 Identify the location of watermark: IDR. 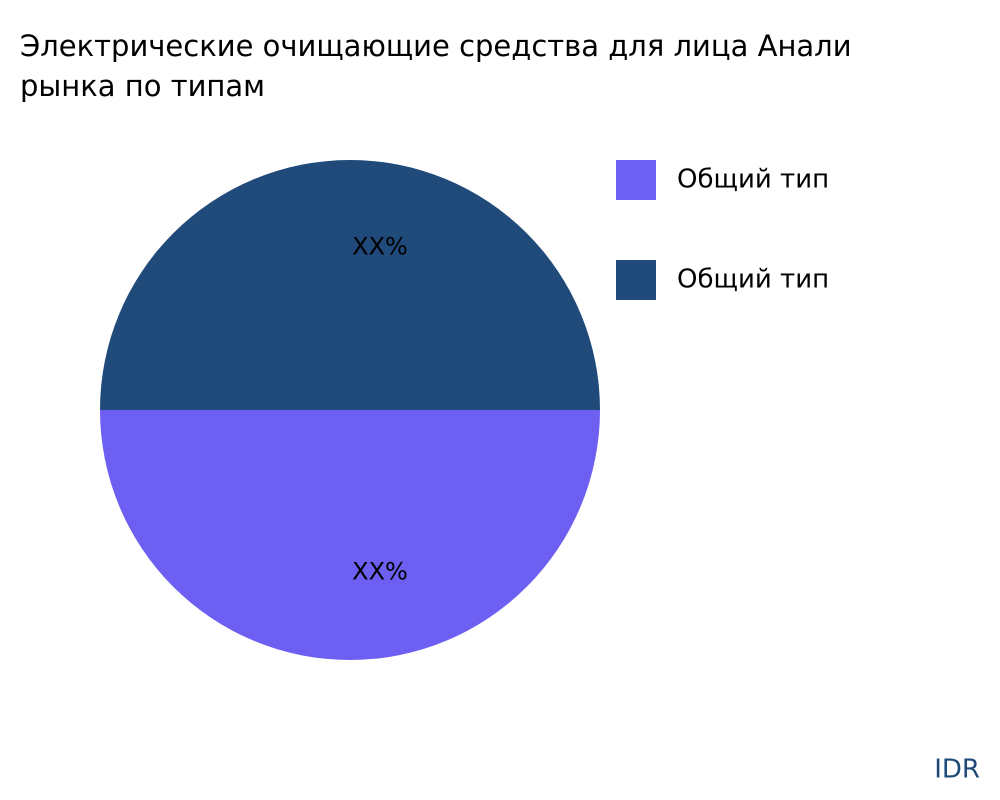
(957, 770).